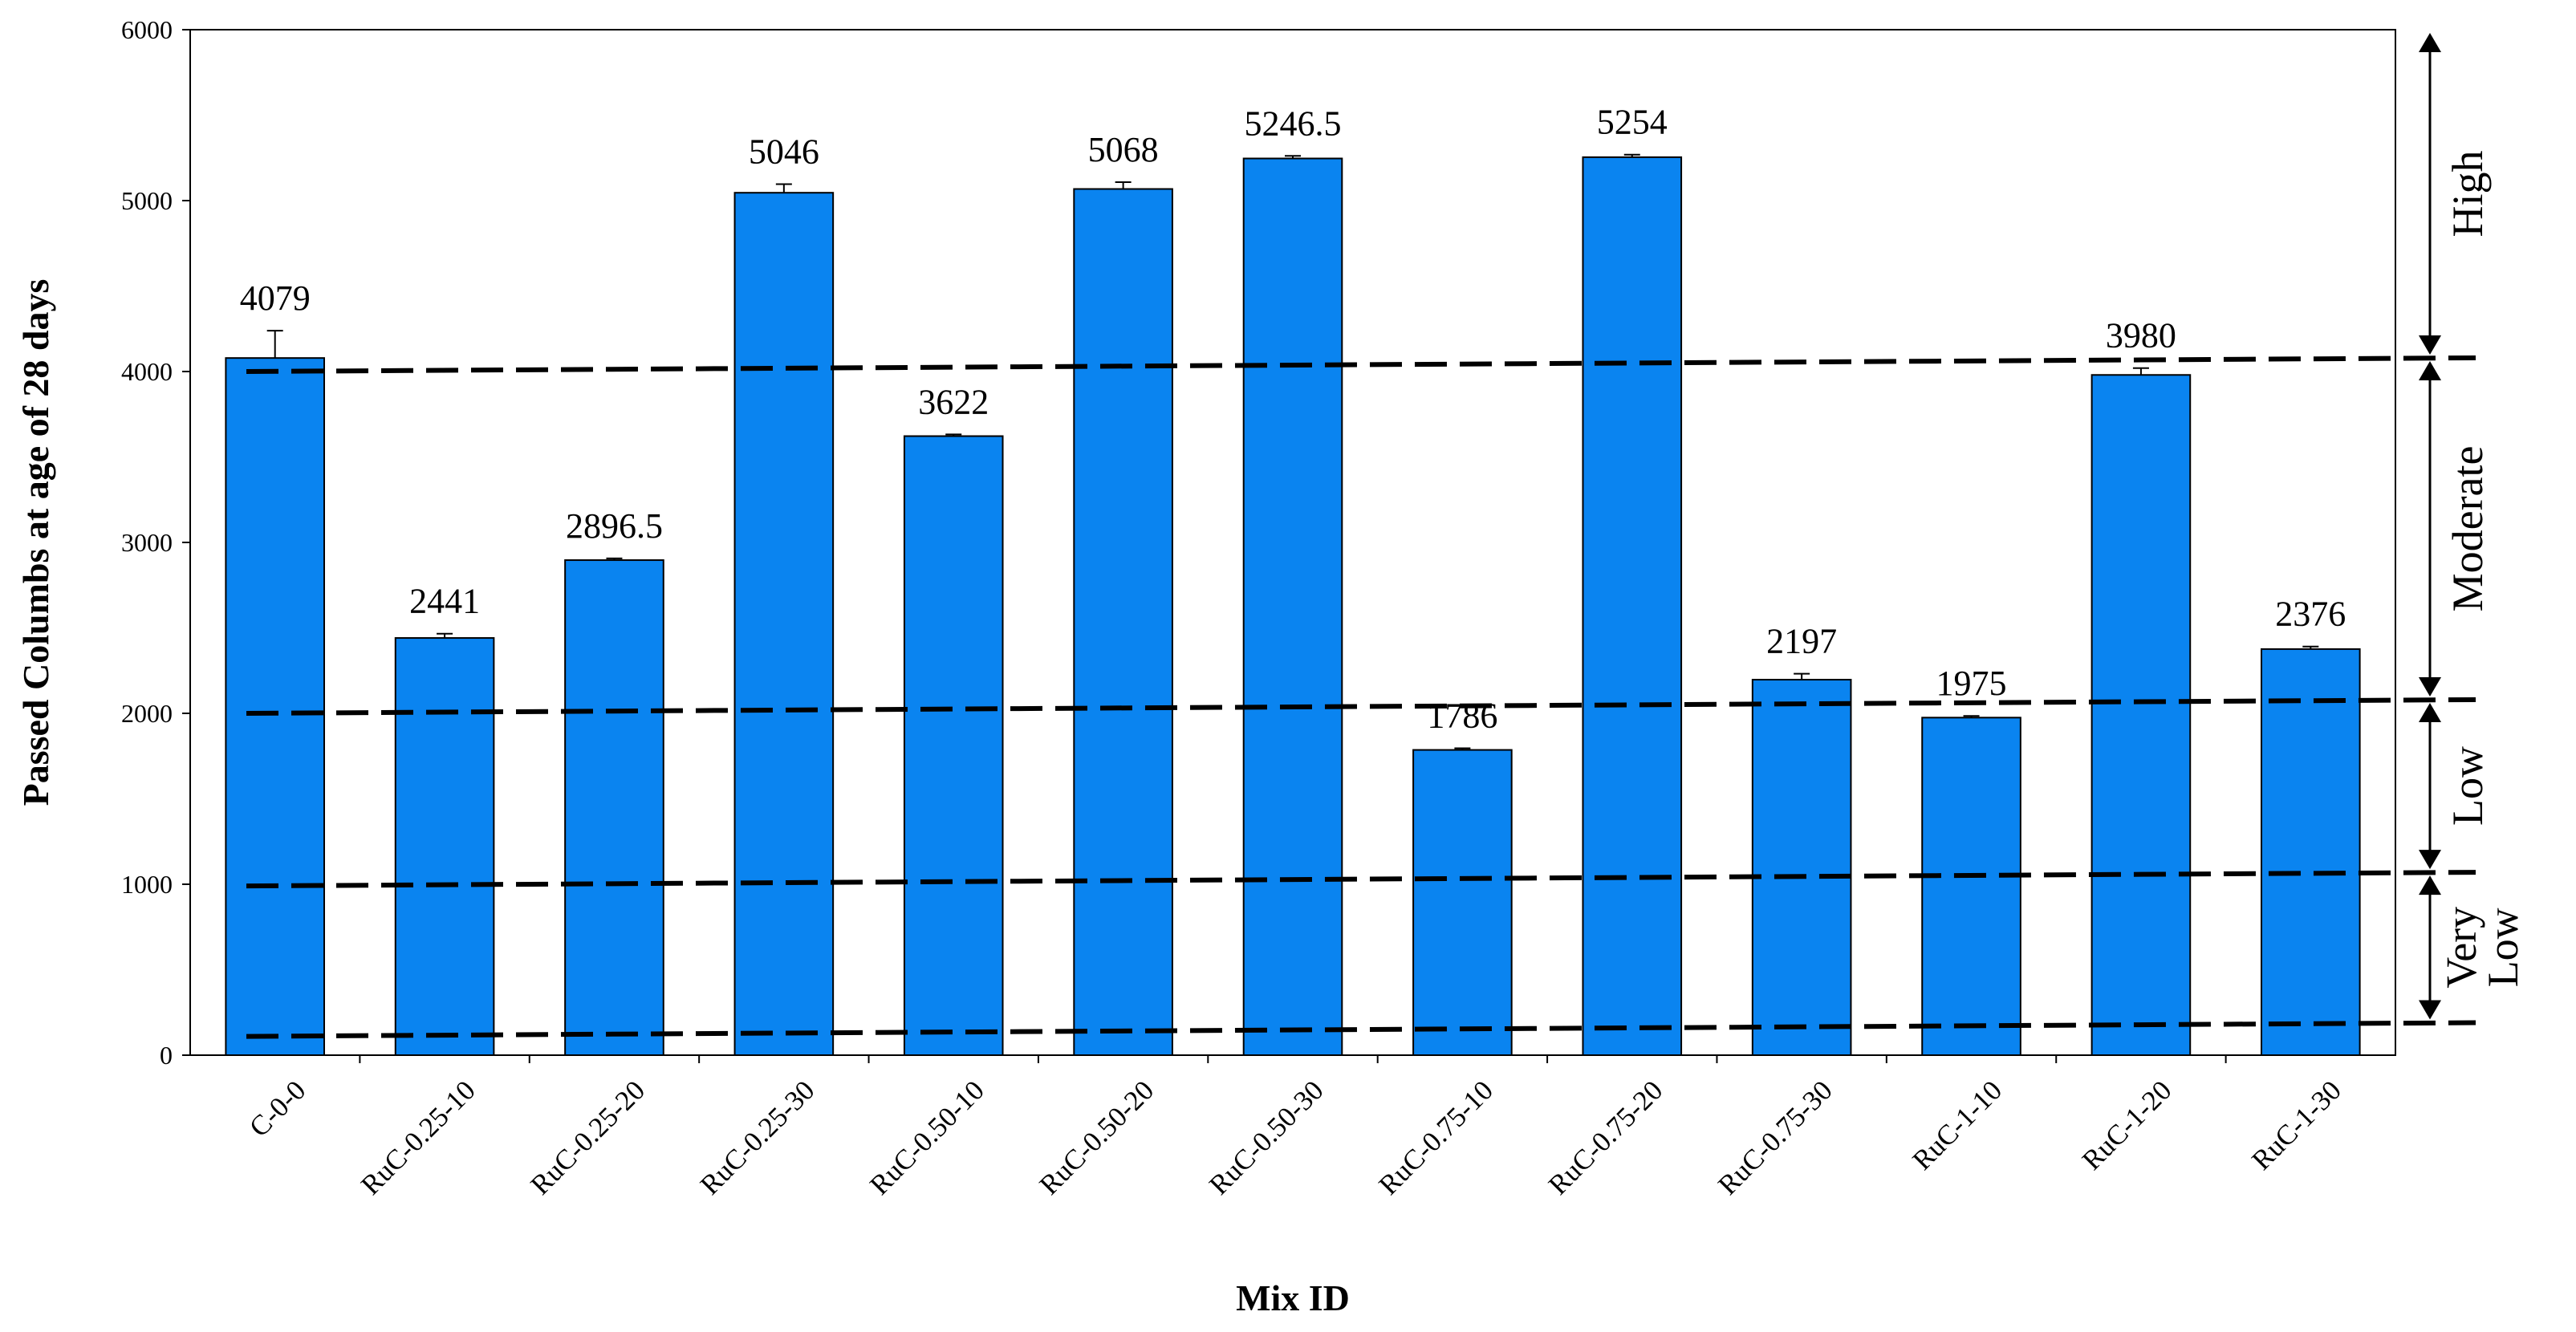  What do you see at coordinates (1293, 1297) in the screenshot?
I see `x-axis-title: Mix ID` at bounding box center [1293, 1297].